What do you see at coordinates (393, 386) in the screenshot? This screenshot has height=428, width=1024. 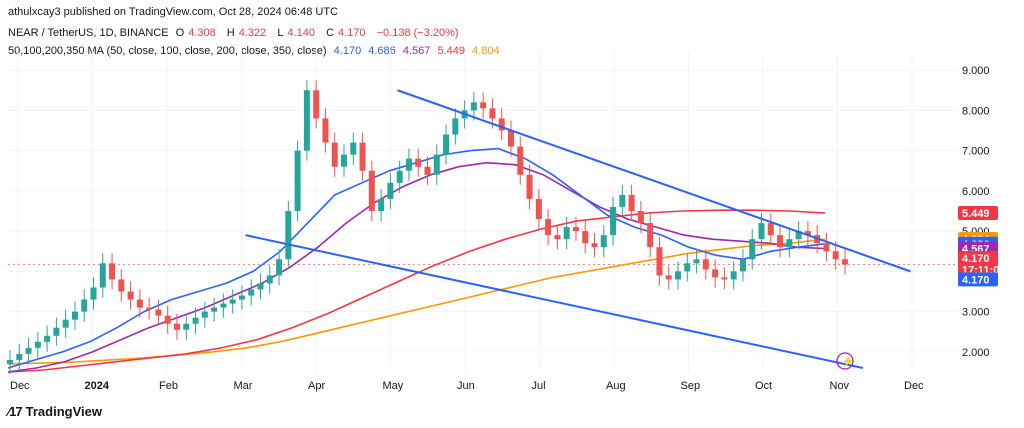 I see `x-tick-label: May` at bounding box center [393, 386].